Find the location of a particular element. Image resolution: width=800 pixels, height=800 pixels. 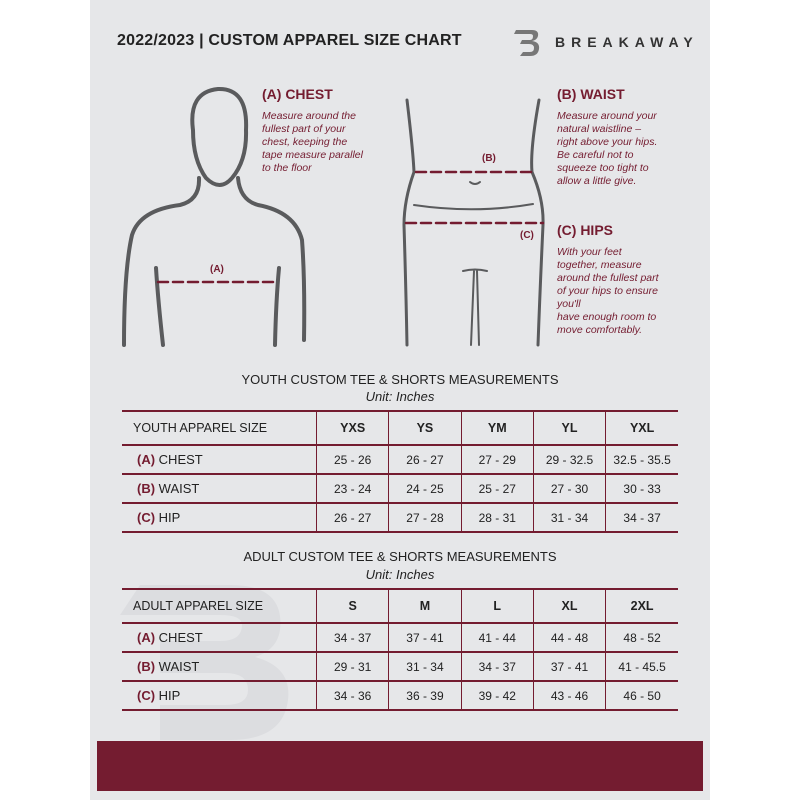

desc-line: Measure around your is located at coordinates (607, 116).